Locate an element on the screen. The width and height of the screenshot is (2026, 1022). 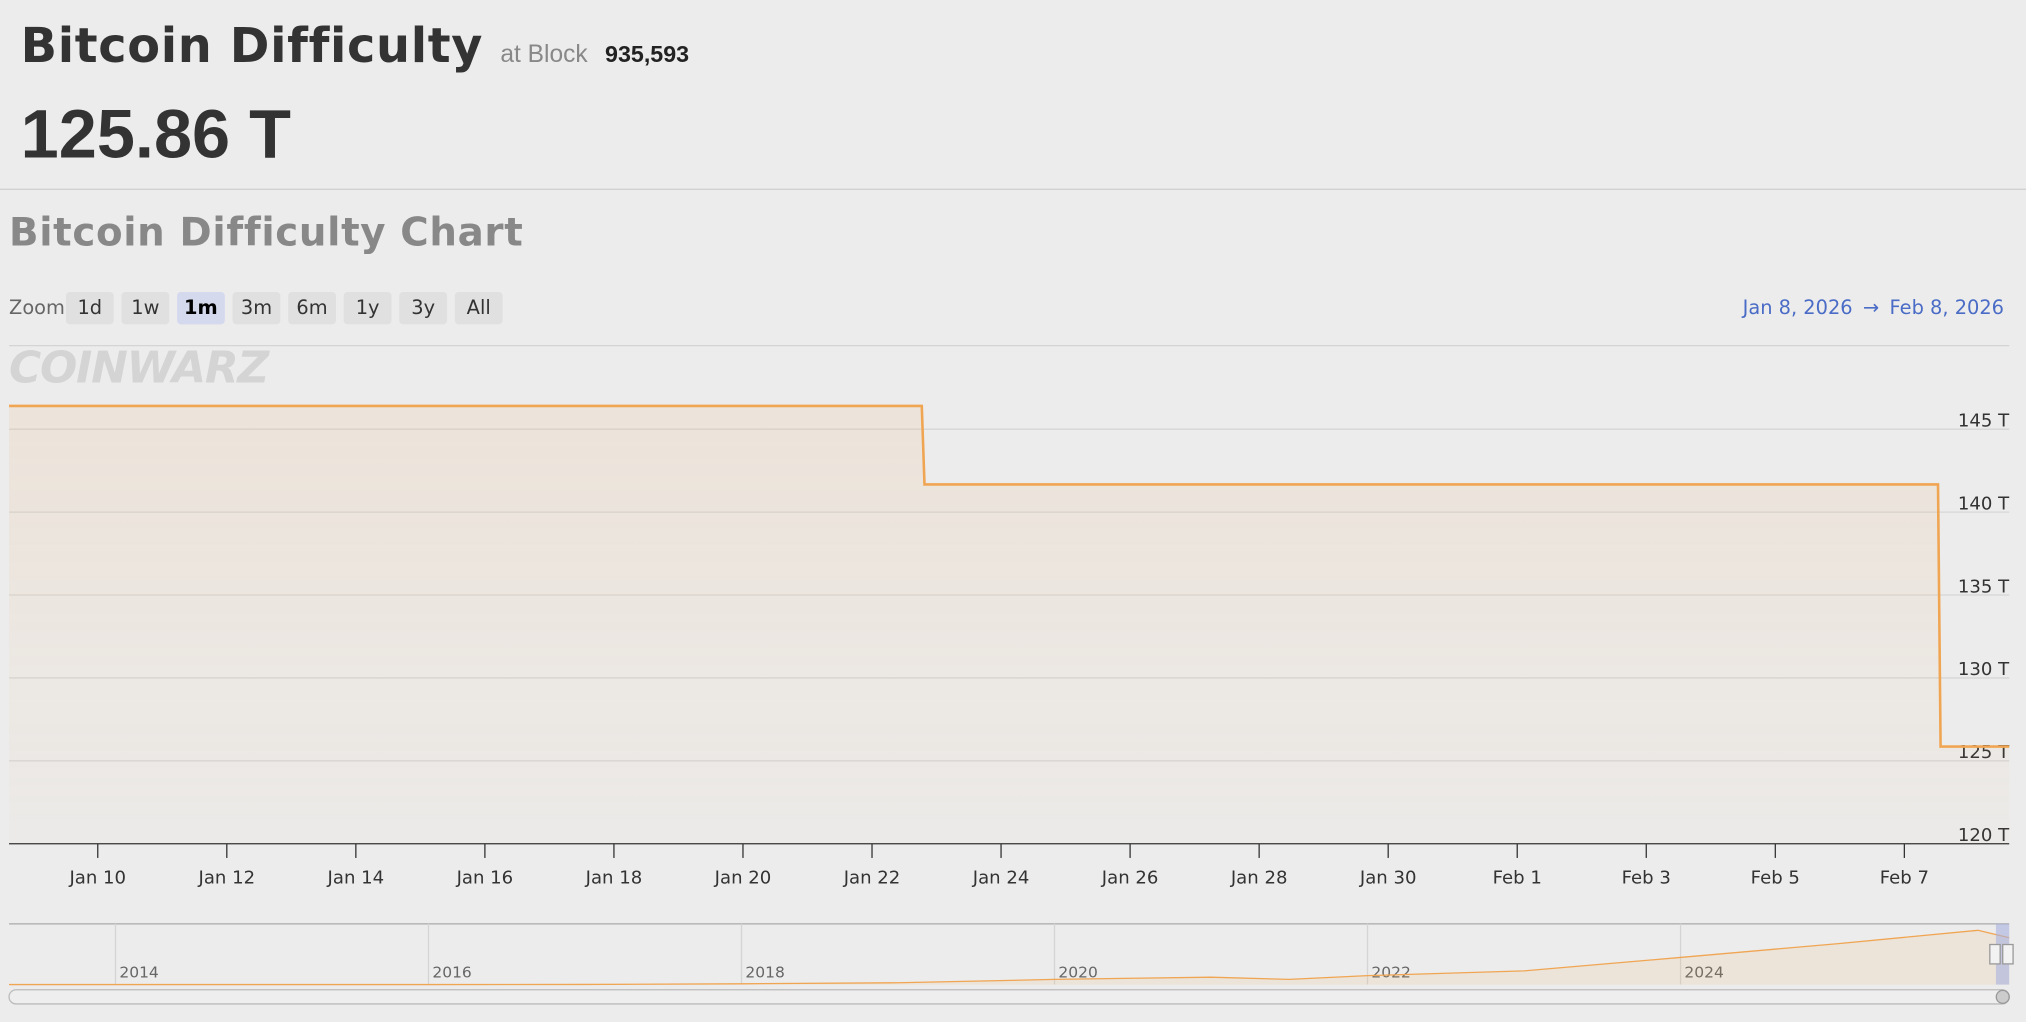
zoom-button: 1d is located at coordinates (89, 308).